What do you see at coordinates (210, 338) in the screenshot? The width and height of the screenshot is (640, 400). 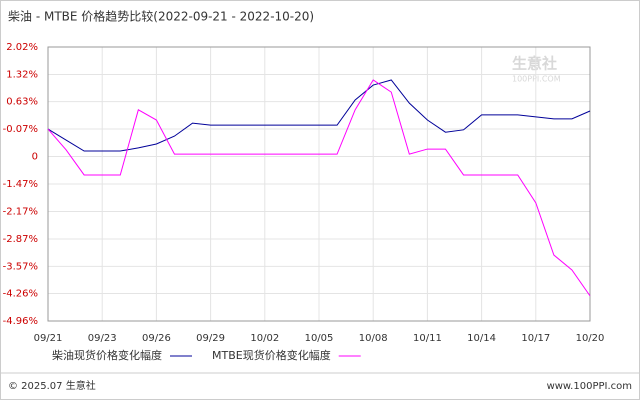 I see `x-tick-label: 09/29` at bounding box center [210, 338].